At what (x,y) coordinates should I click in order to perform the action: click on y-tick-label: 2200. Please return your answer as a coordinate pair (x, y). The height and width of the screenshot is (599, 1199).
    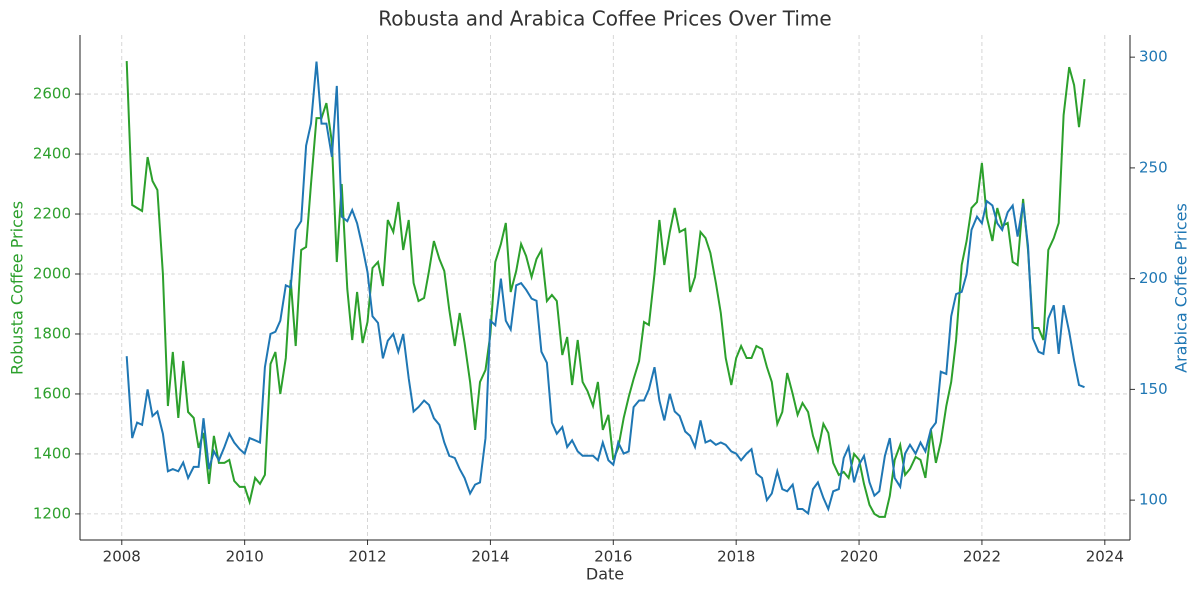
    Looking at the image, I should click on (52, 214).